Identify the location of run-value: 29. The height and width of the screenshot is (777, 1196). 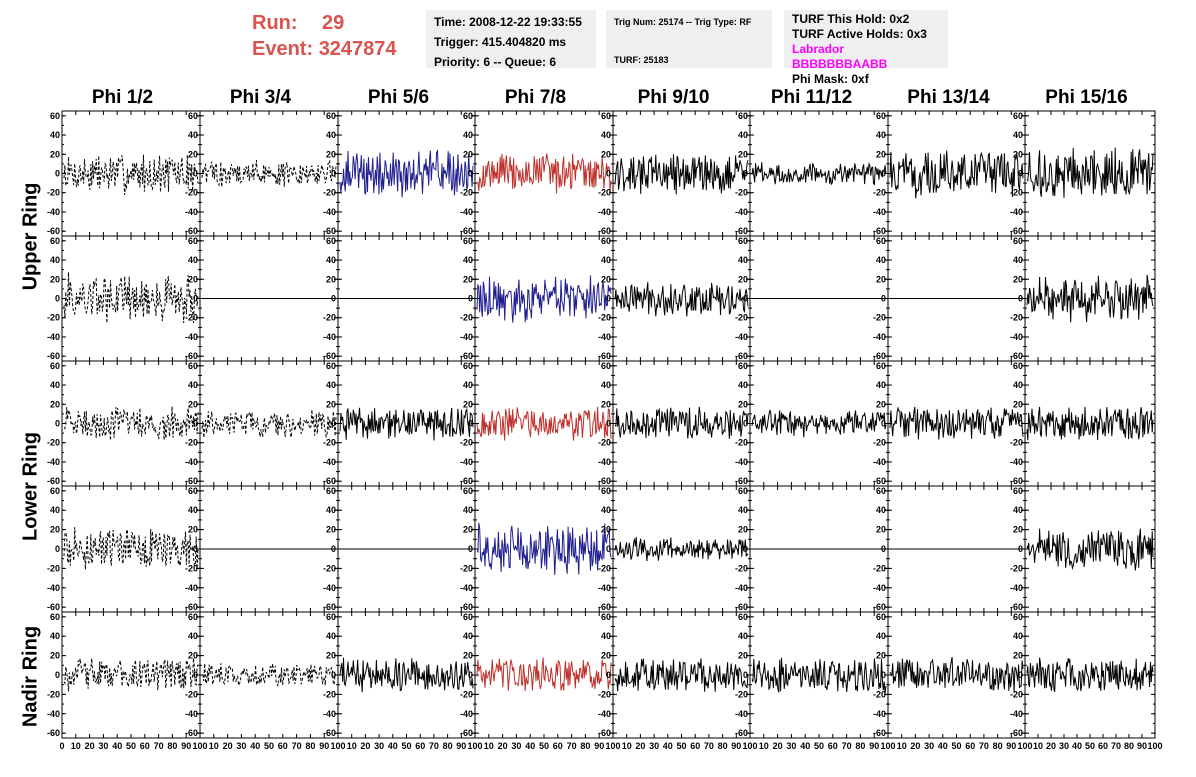
(333, 23).